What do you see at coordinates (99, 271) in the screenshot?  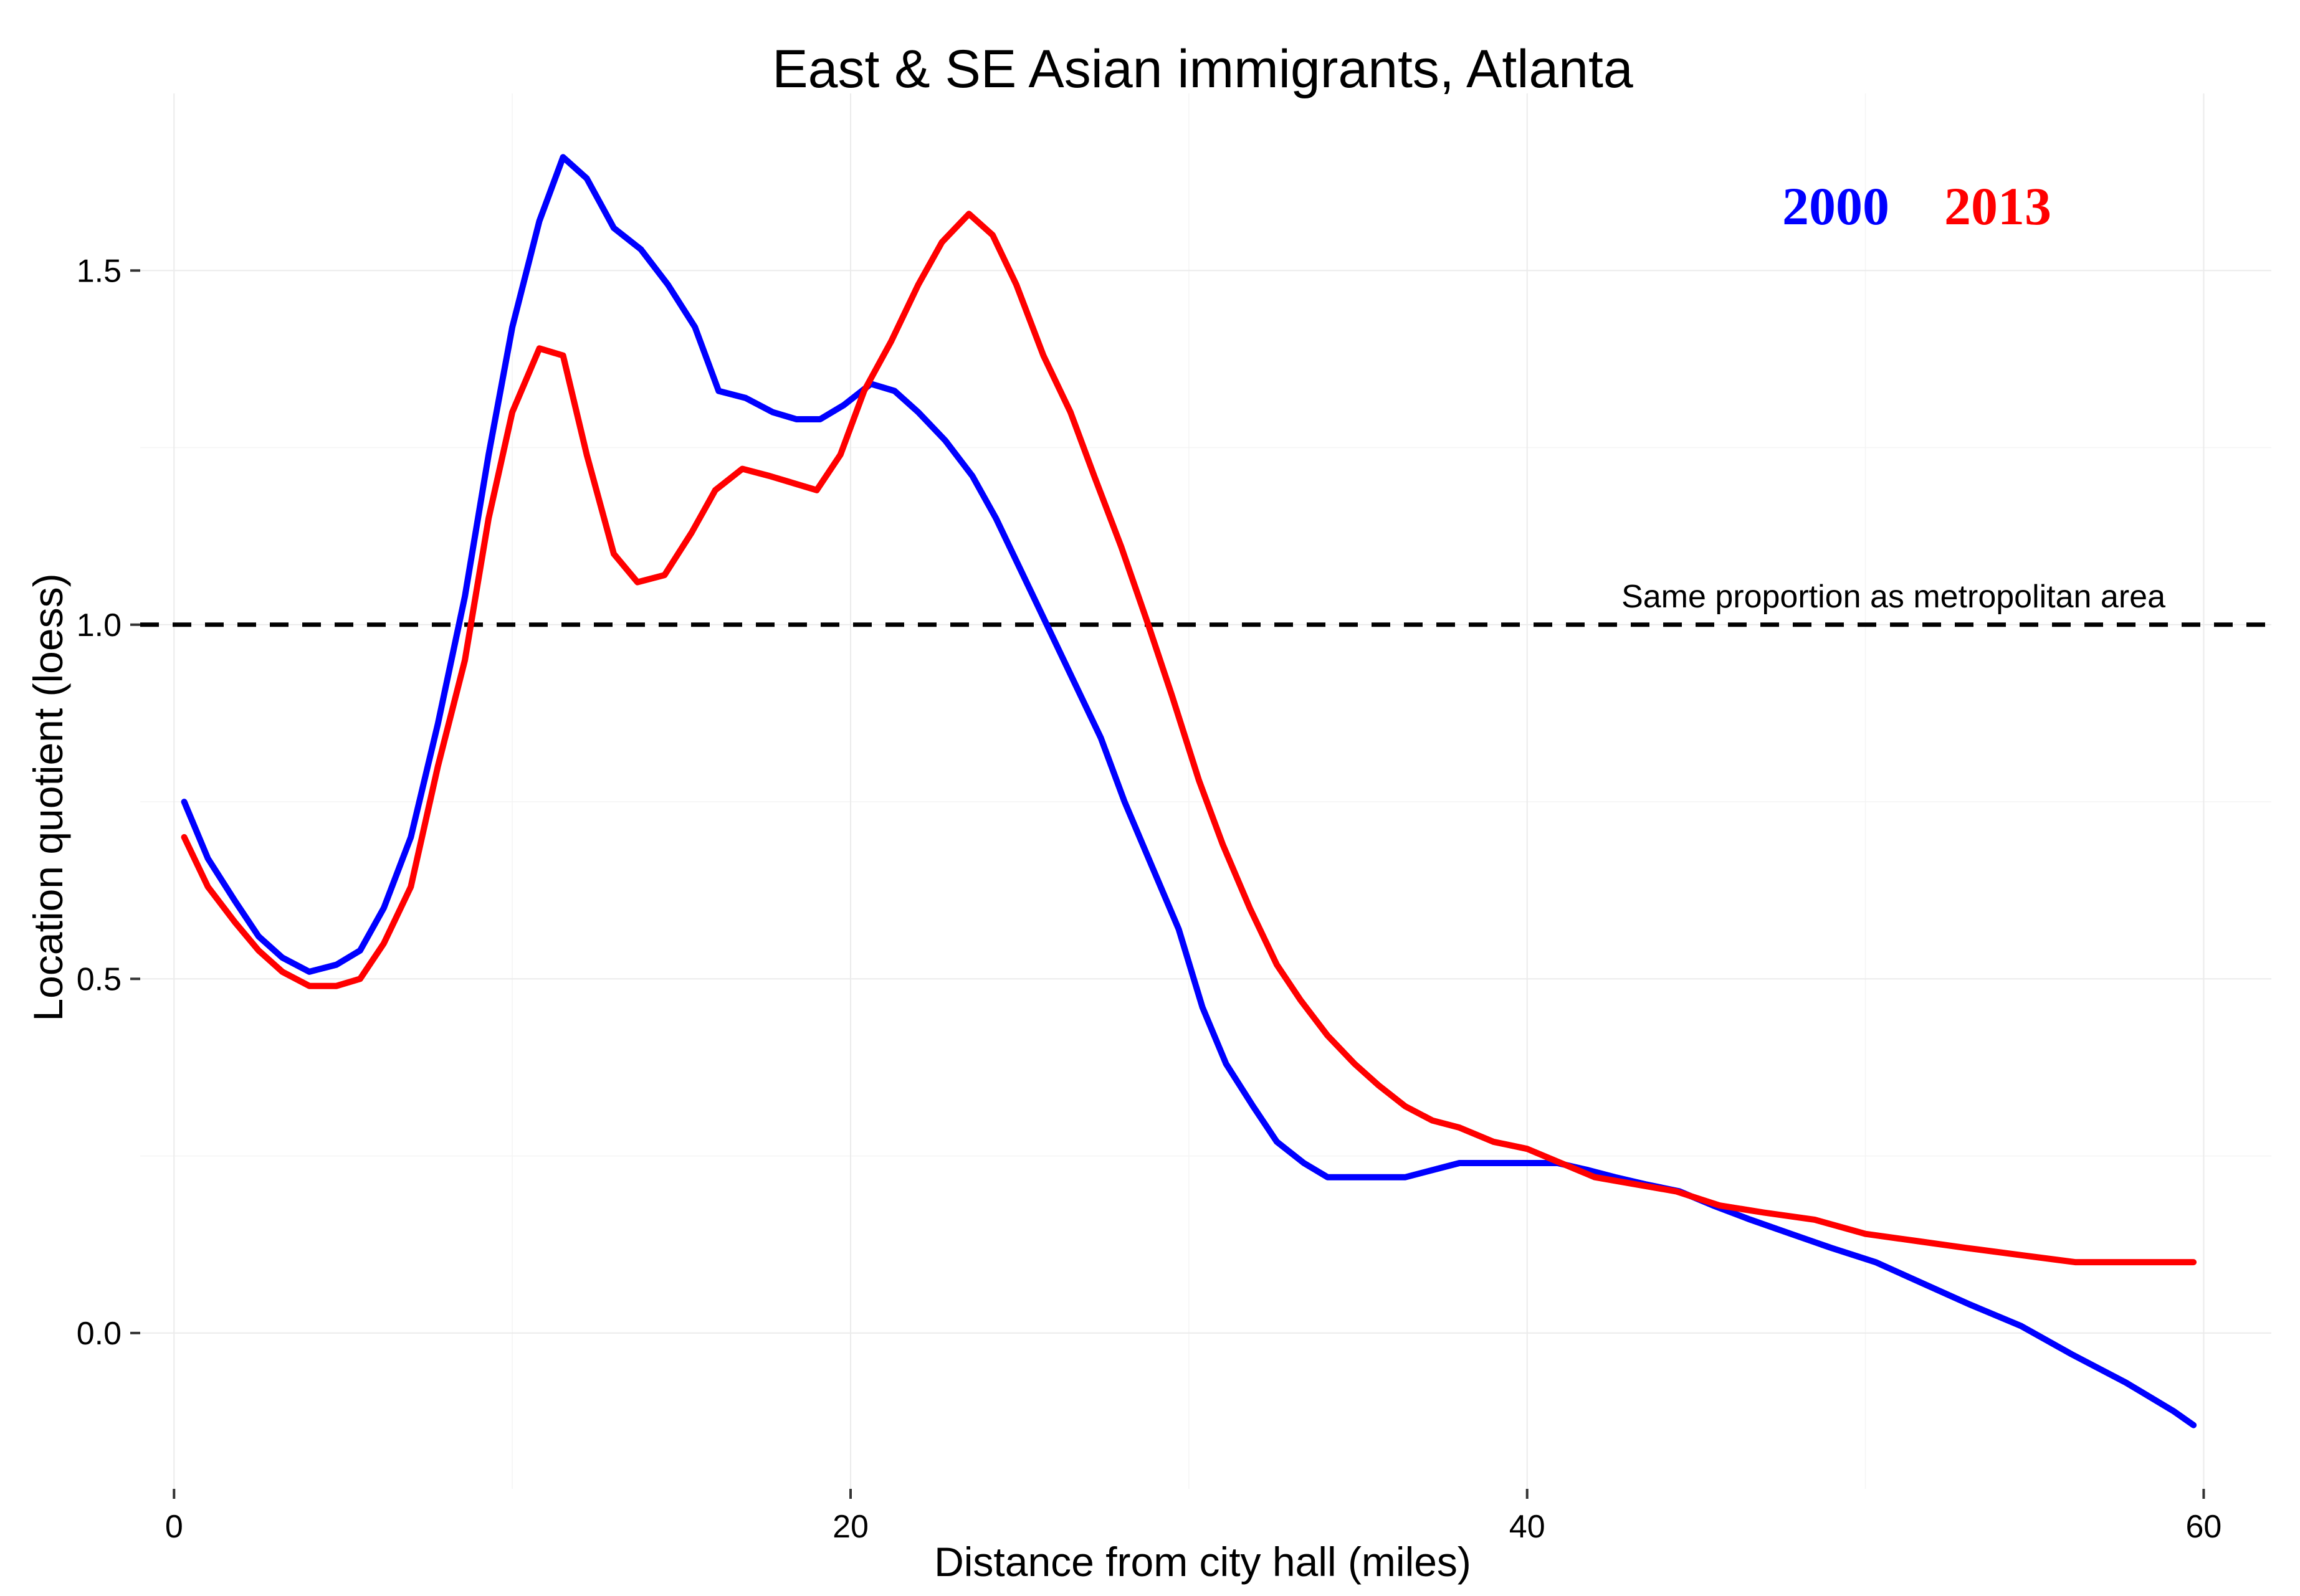 I see `y-tick-label-3: 1.5` at bounding box center [99, 271].